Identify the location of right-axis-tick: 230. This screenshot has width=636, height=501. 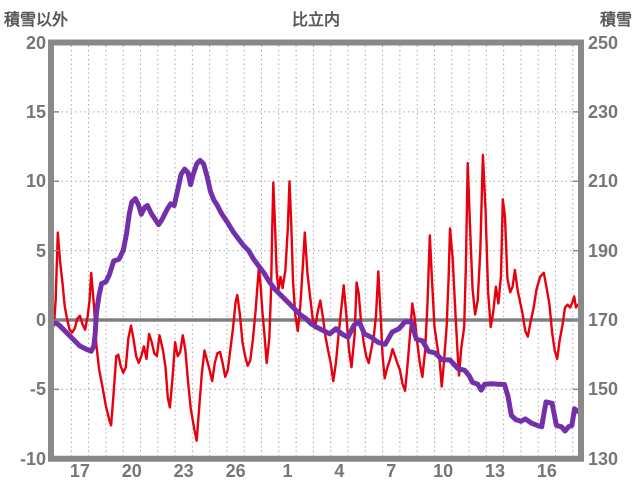
(603, 111).